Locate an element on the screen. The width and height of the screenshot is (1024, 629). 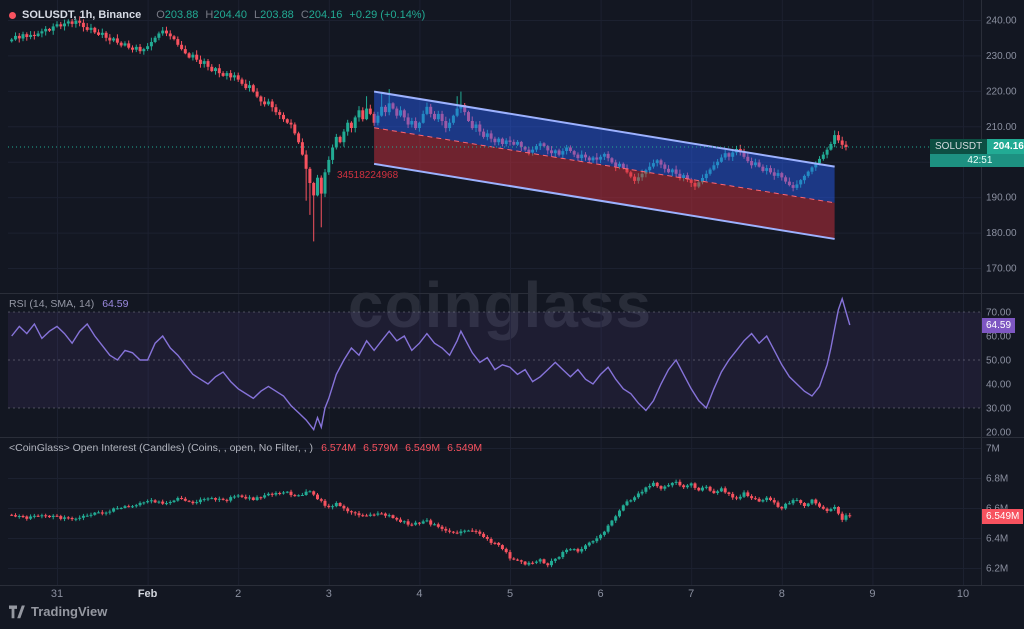
svg-text: 8 is located at coordinates (782, 594).